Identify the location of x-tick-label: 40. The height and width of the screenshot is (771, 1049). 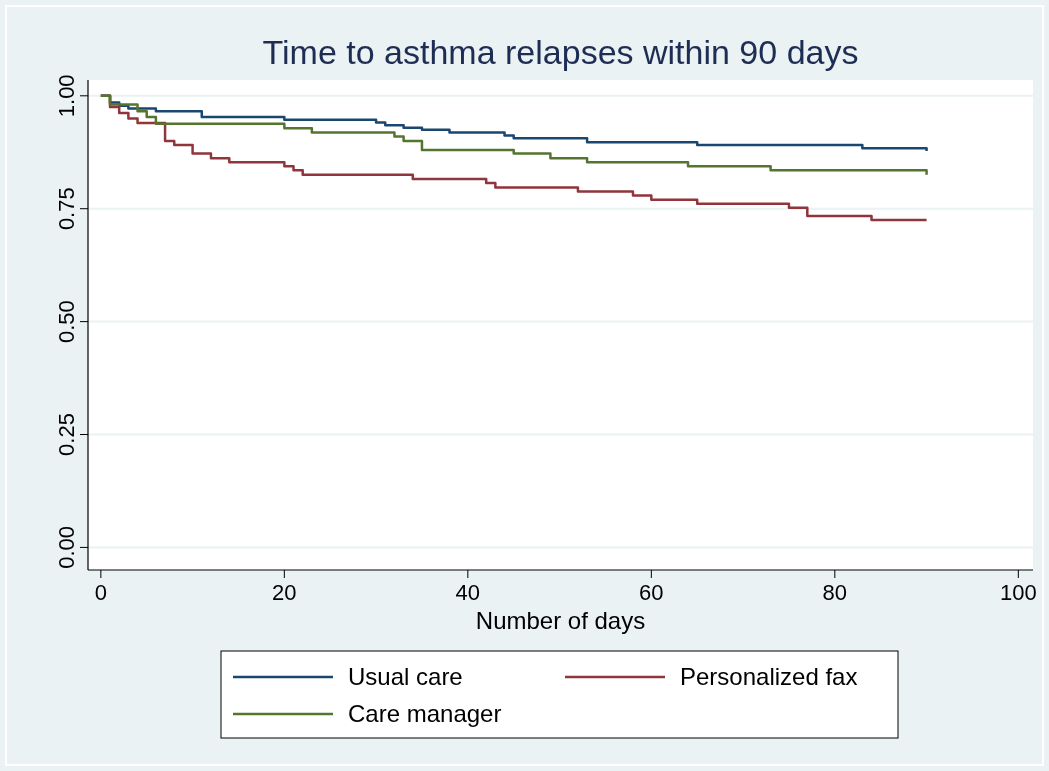
(468, 592).